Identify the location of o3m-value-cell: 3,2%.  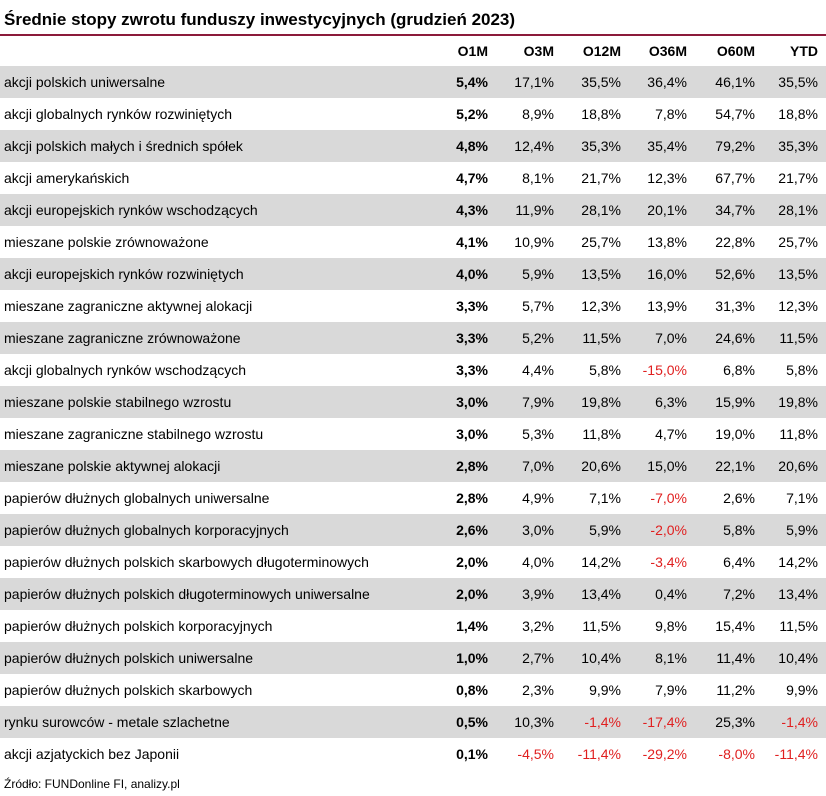
(521, 626).